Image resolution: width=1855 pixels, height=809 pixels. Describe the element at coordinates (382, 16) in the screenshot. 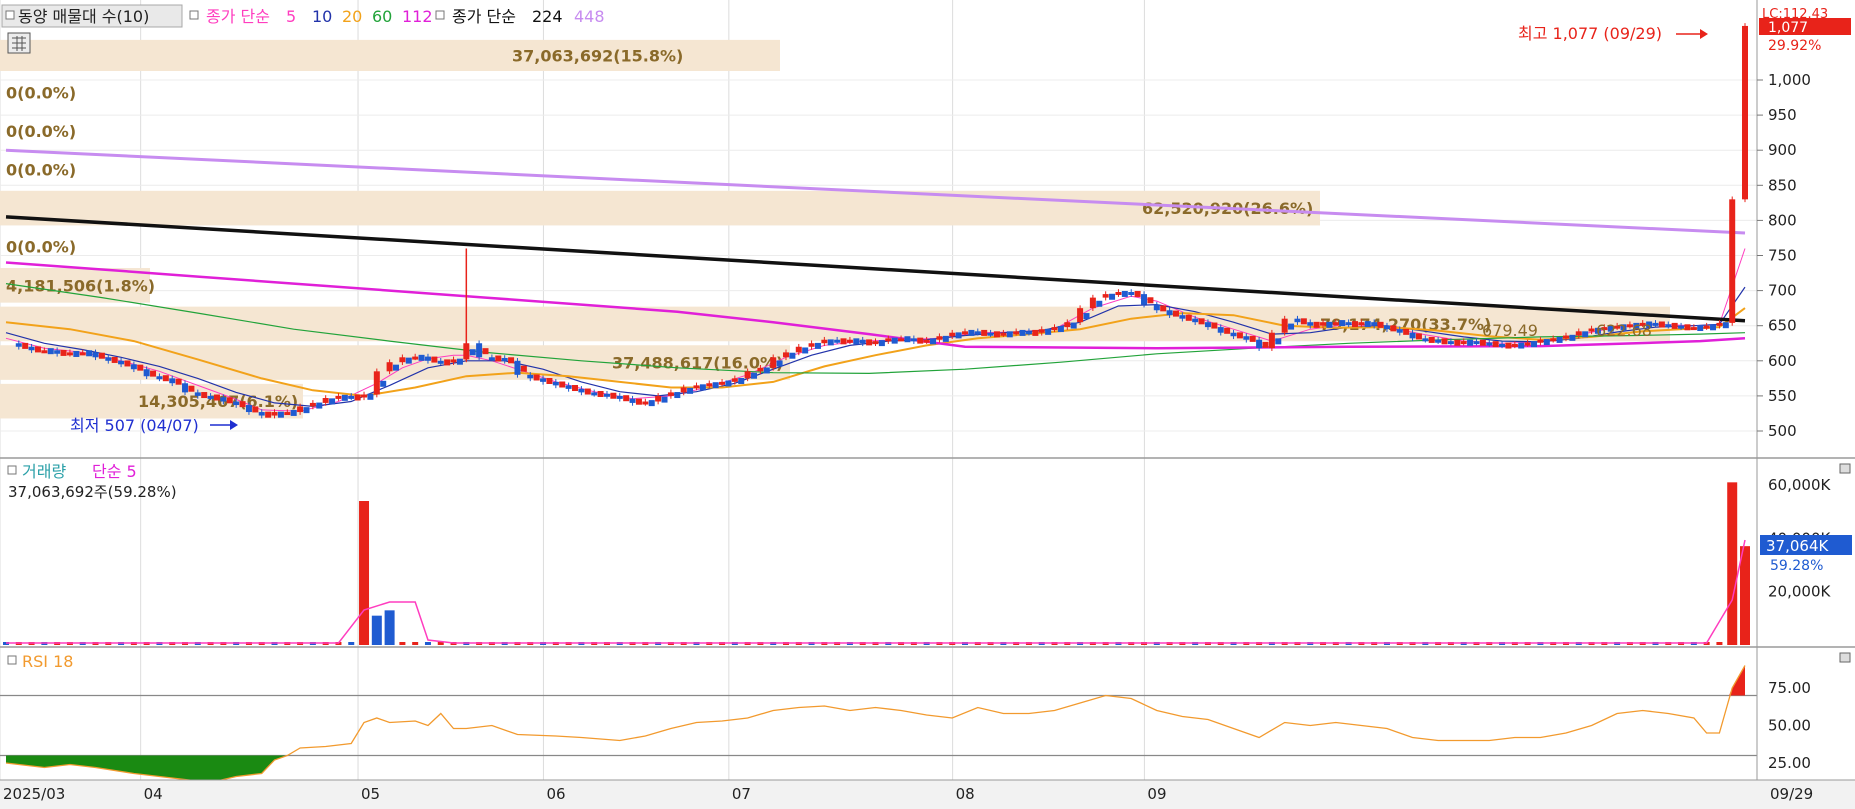

I see `legend-ma60: 60` at that location.